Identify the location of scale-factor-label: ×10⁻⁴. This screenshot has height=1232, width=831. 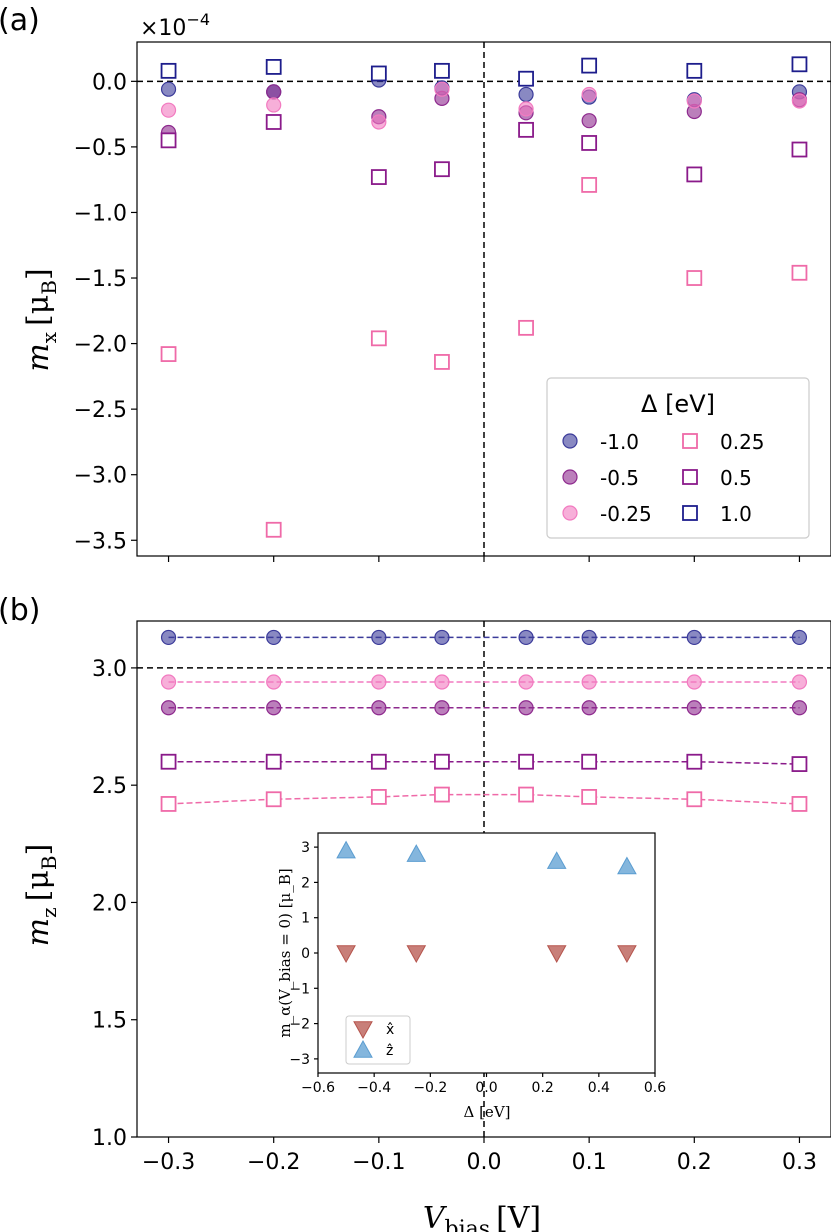
(175, 25).